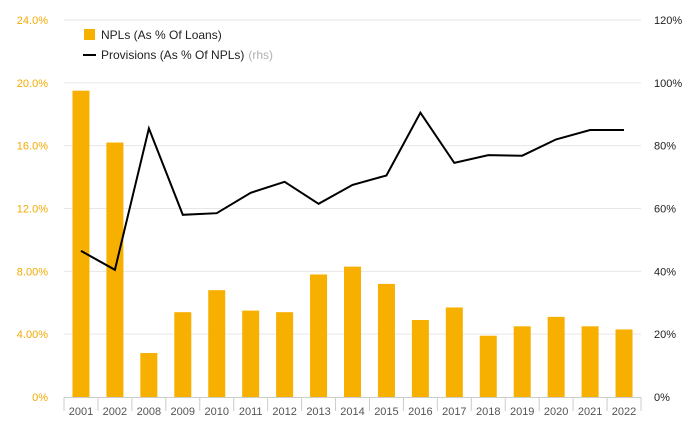 The height and width of the screenshot is (433, 700). Describe the element at coordinates (624, 363) in the screenshot. I see `npl-bar-2022` at that location.